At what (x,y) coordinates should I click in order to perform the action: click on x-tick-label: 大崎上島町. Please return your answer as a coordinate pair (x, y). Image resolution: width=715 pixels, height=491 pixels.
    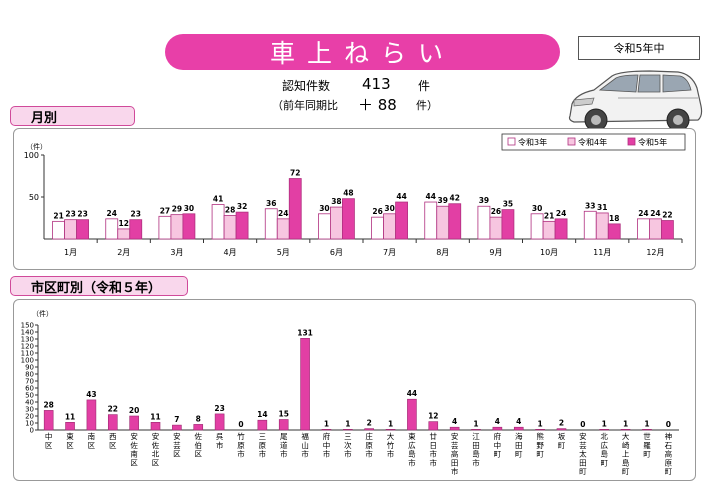
    Looking at the image, I should click on (626, 453).